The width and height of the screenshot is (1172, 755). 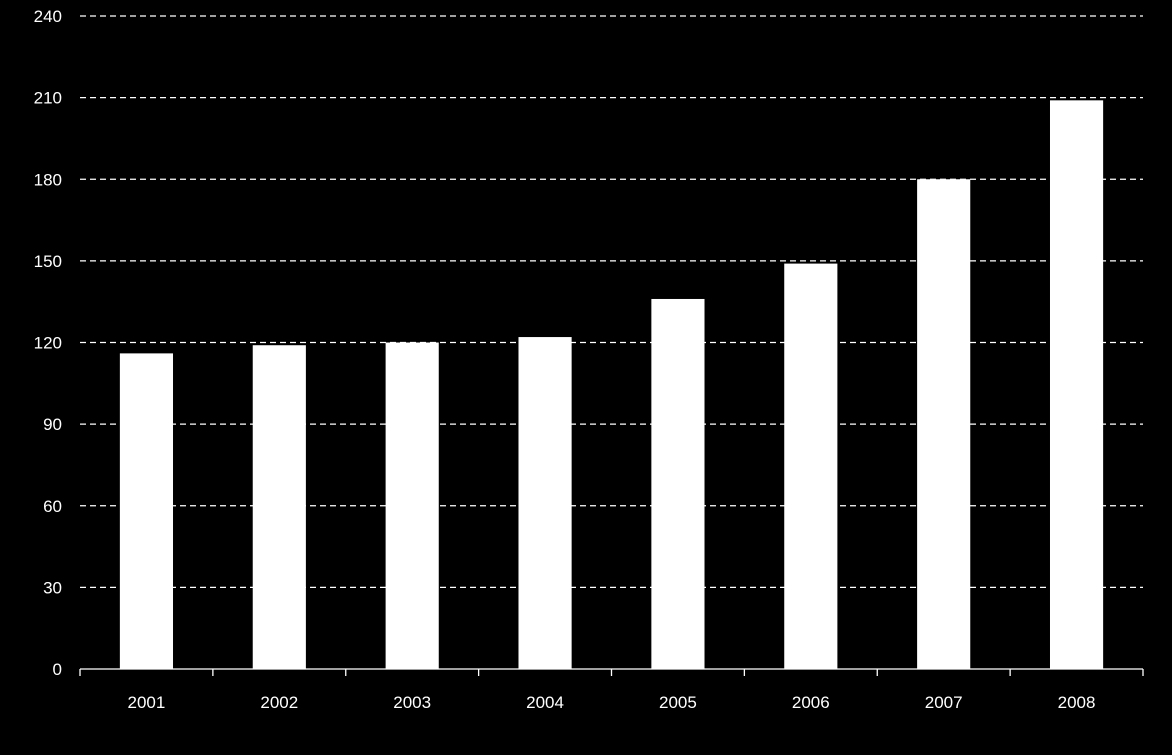 What do you see at coordinates (52, 587) in the screenshot?
I see `y-tick-label: 30` at bounding box center [52, 587].